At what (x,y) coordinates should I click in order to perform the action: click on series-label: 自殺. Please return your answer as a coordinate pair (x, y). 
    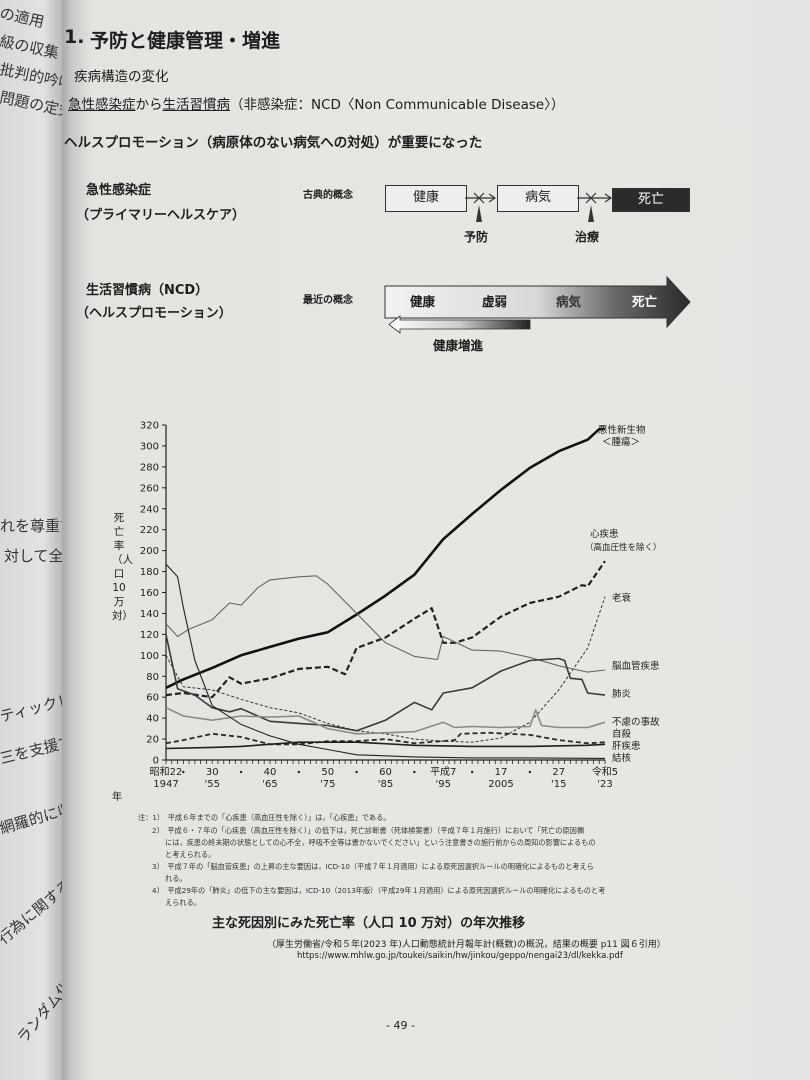
    Looking at the image, I should click on (622, 734).